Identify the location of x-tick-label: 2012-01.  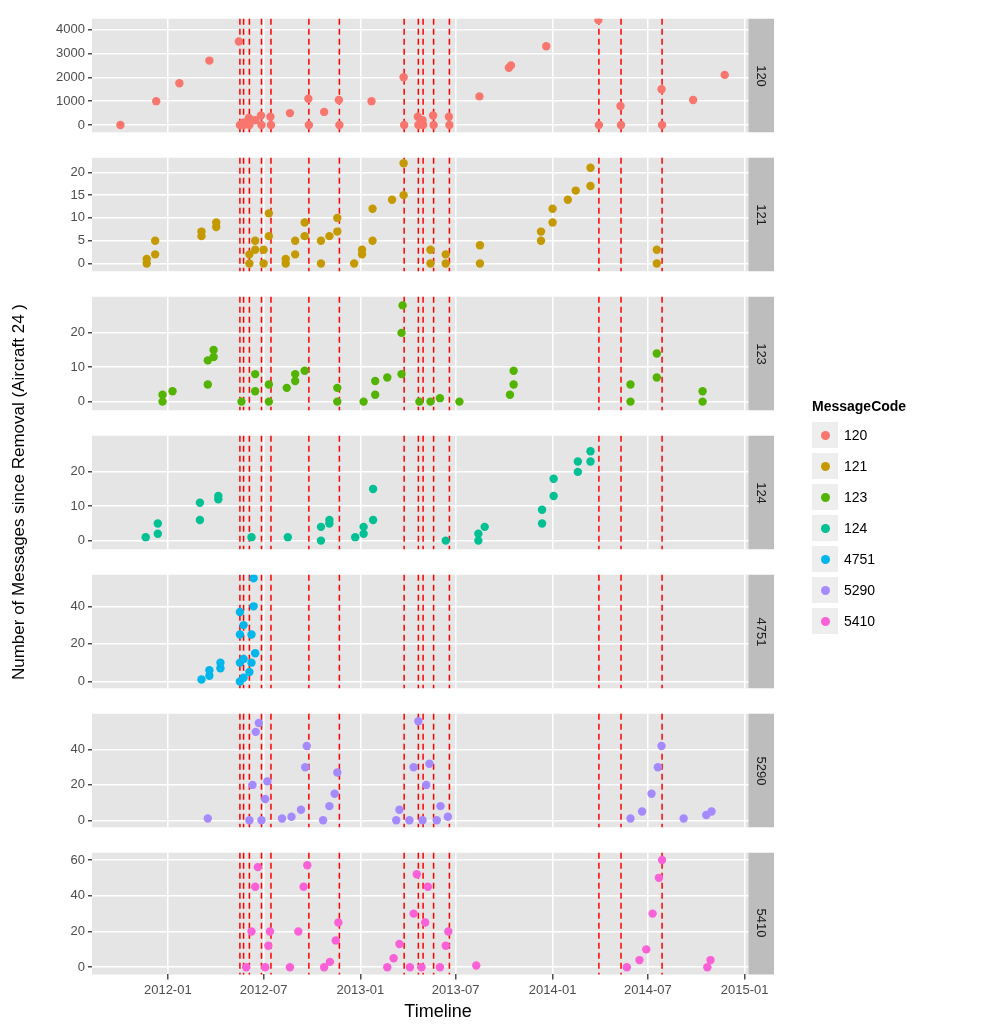
(167, 989).